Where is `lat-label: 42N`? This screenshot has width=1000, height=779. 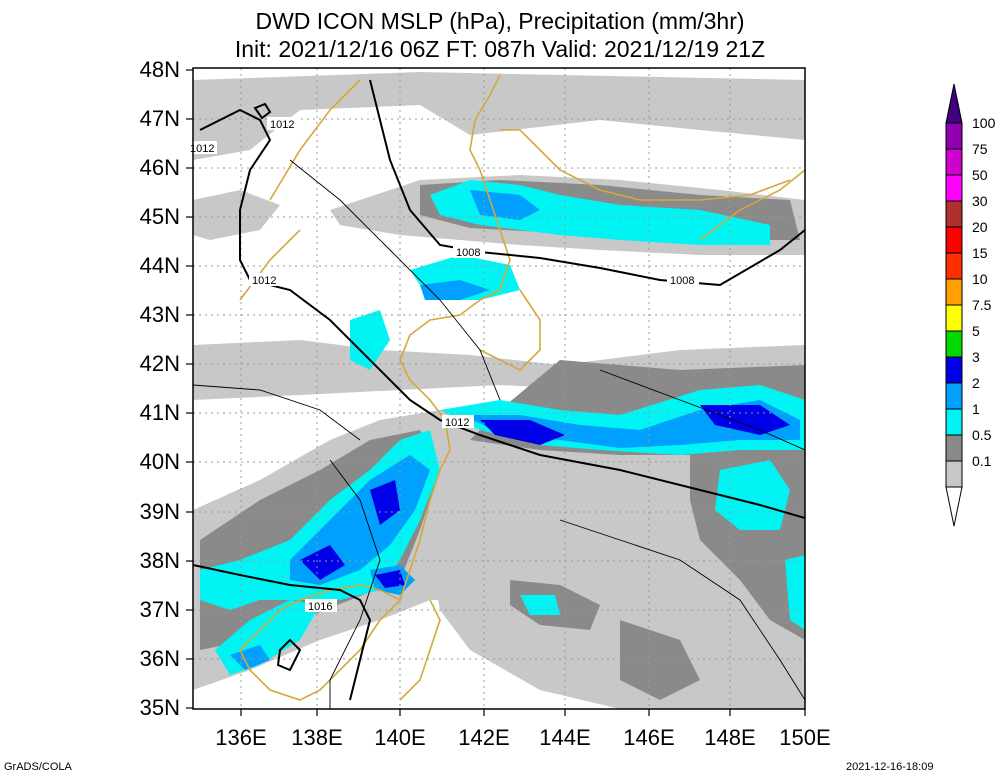 lat-label: 42N is located at coordinates (159, 363).